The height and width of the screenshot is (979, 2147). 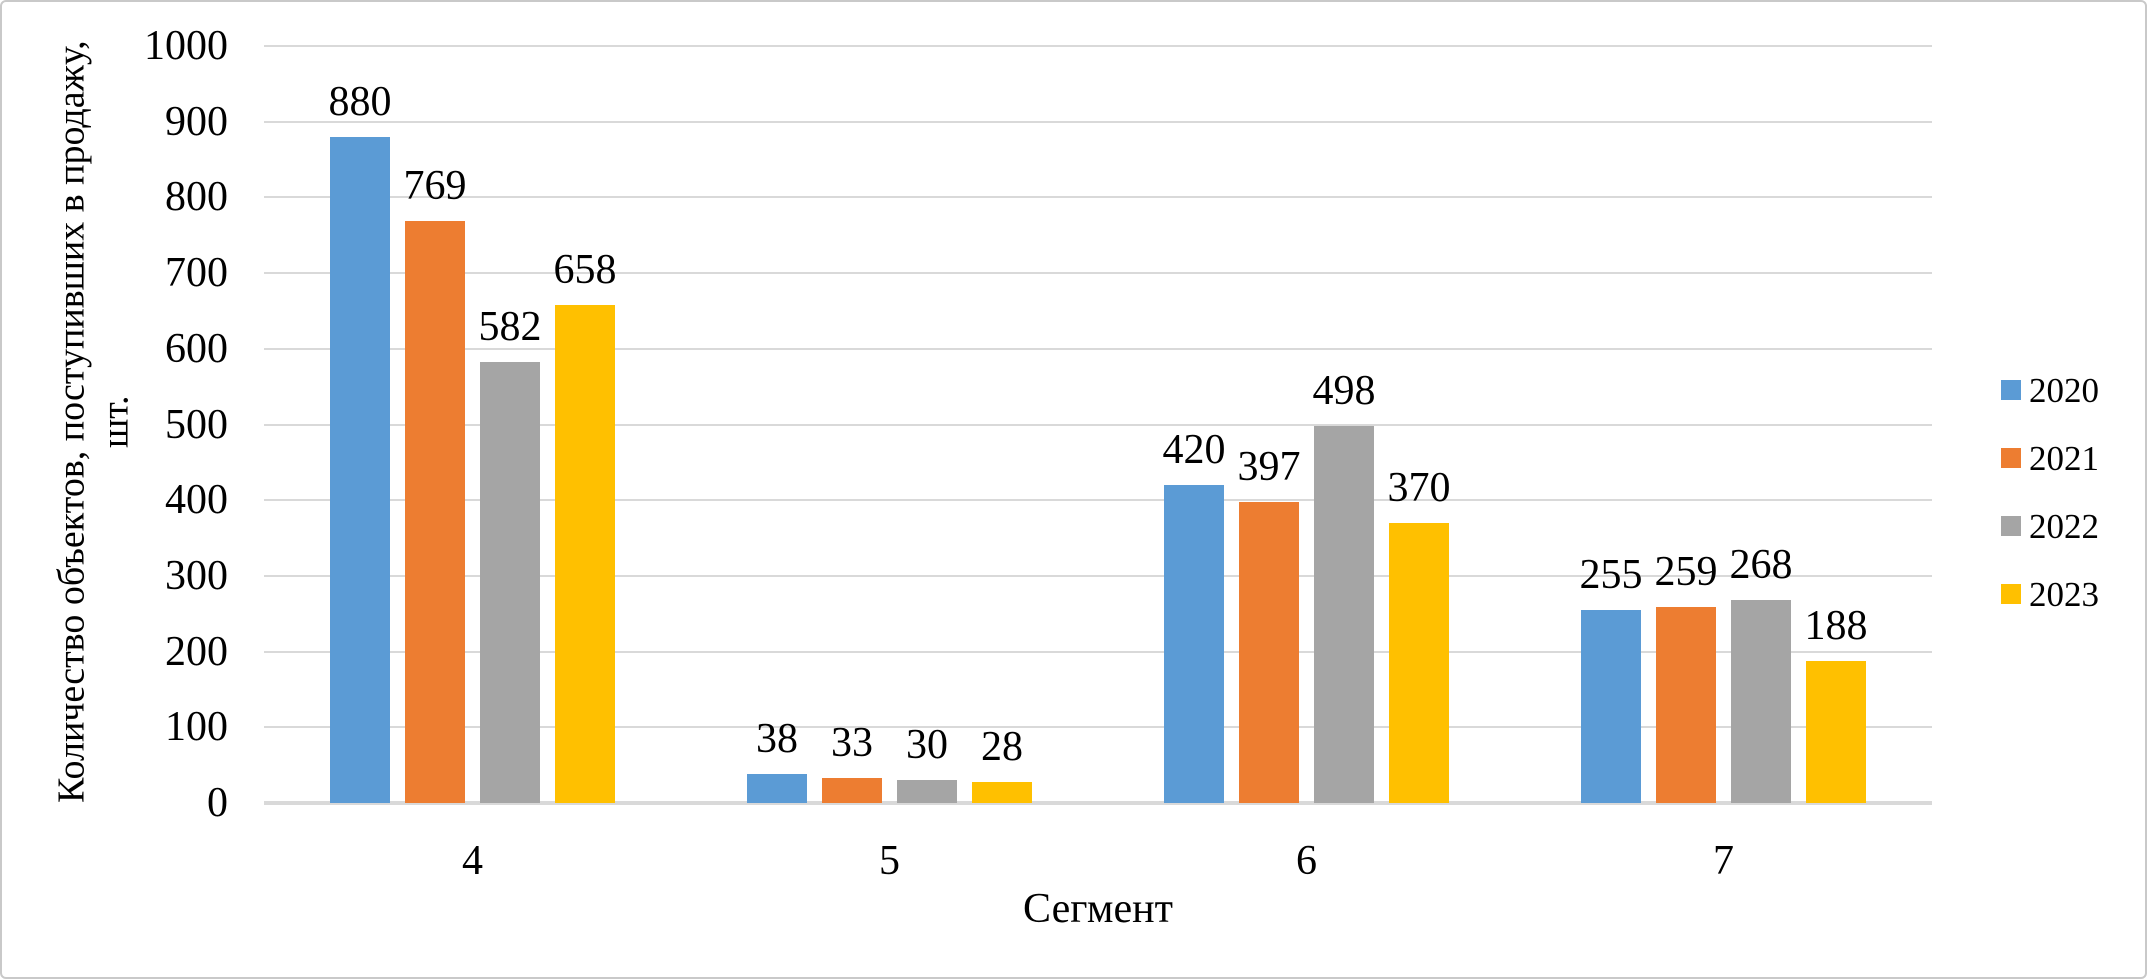 What do you see at coordinates (889, 861) in the screenshot?
I see `category-label-5: 5` at bounding box center [889, 861].